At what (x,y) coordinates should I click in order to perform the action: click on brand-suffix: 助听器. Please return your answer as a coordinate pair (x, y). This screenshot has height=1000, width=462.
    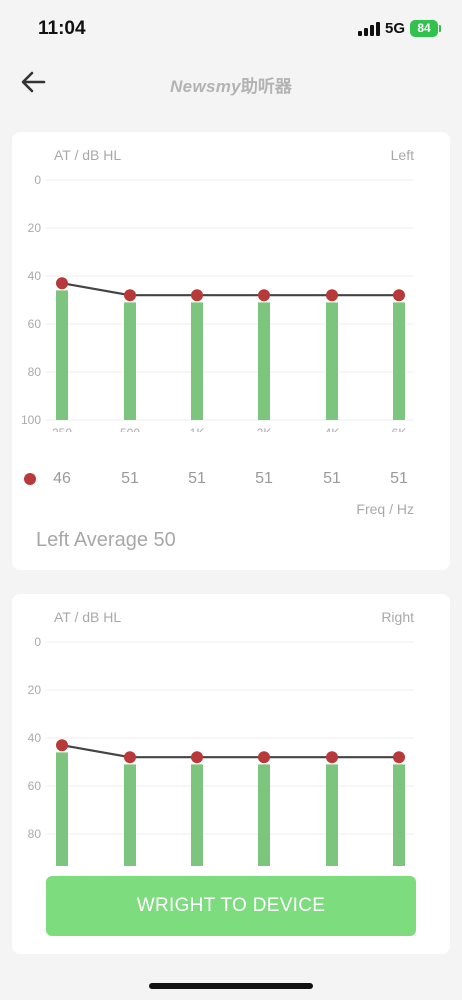
    Looking at the image, I should click on (266, 86).